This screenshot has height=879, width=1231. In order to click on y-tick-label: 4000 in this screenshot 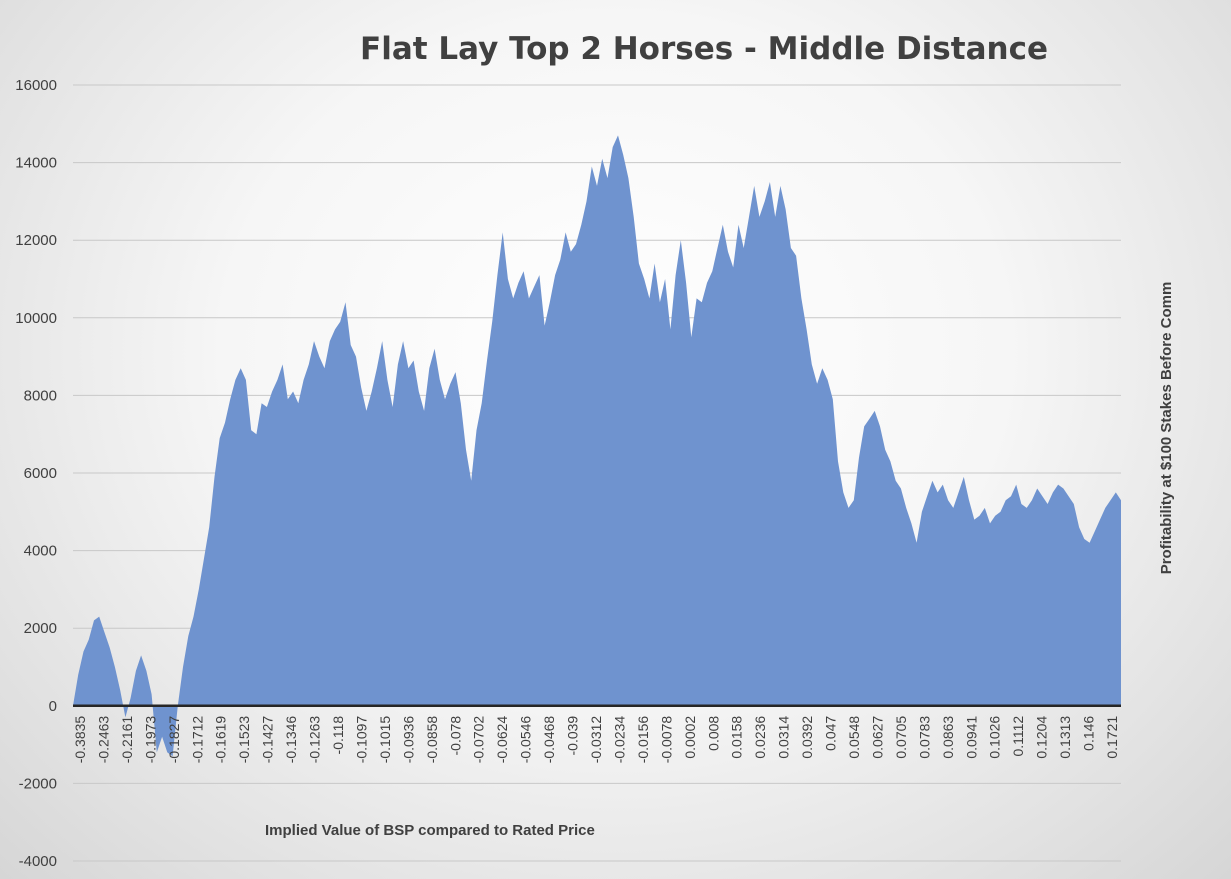, I will do `click(40, 551)`.